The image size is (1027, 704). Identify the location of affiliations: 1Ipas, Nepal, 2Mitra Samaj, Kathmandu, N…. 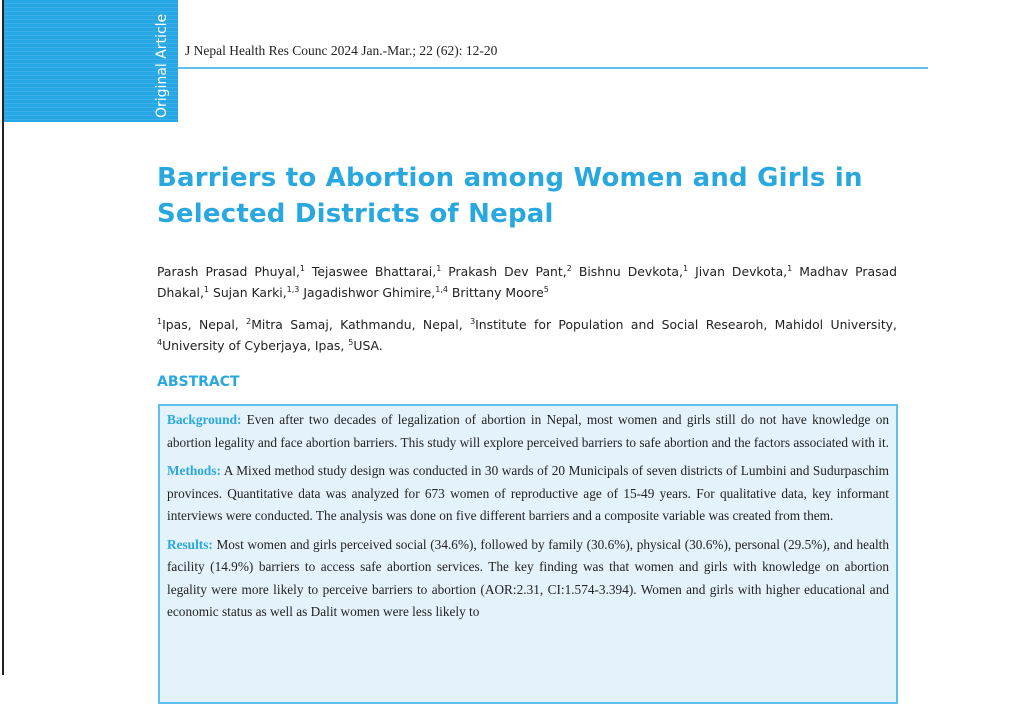
(527, 335).